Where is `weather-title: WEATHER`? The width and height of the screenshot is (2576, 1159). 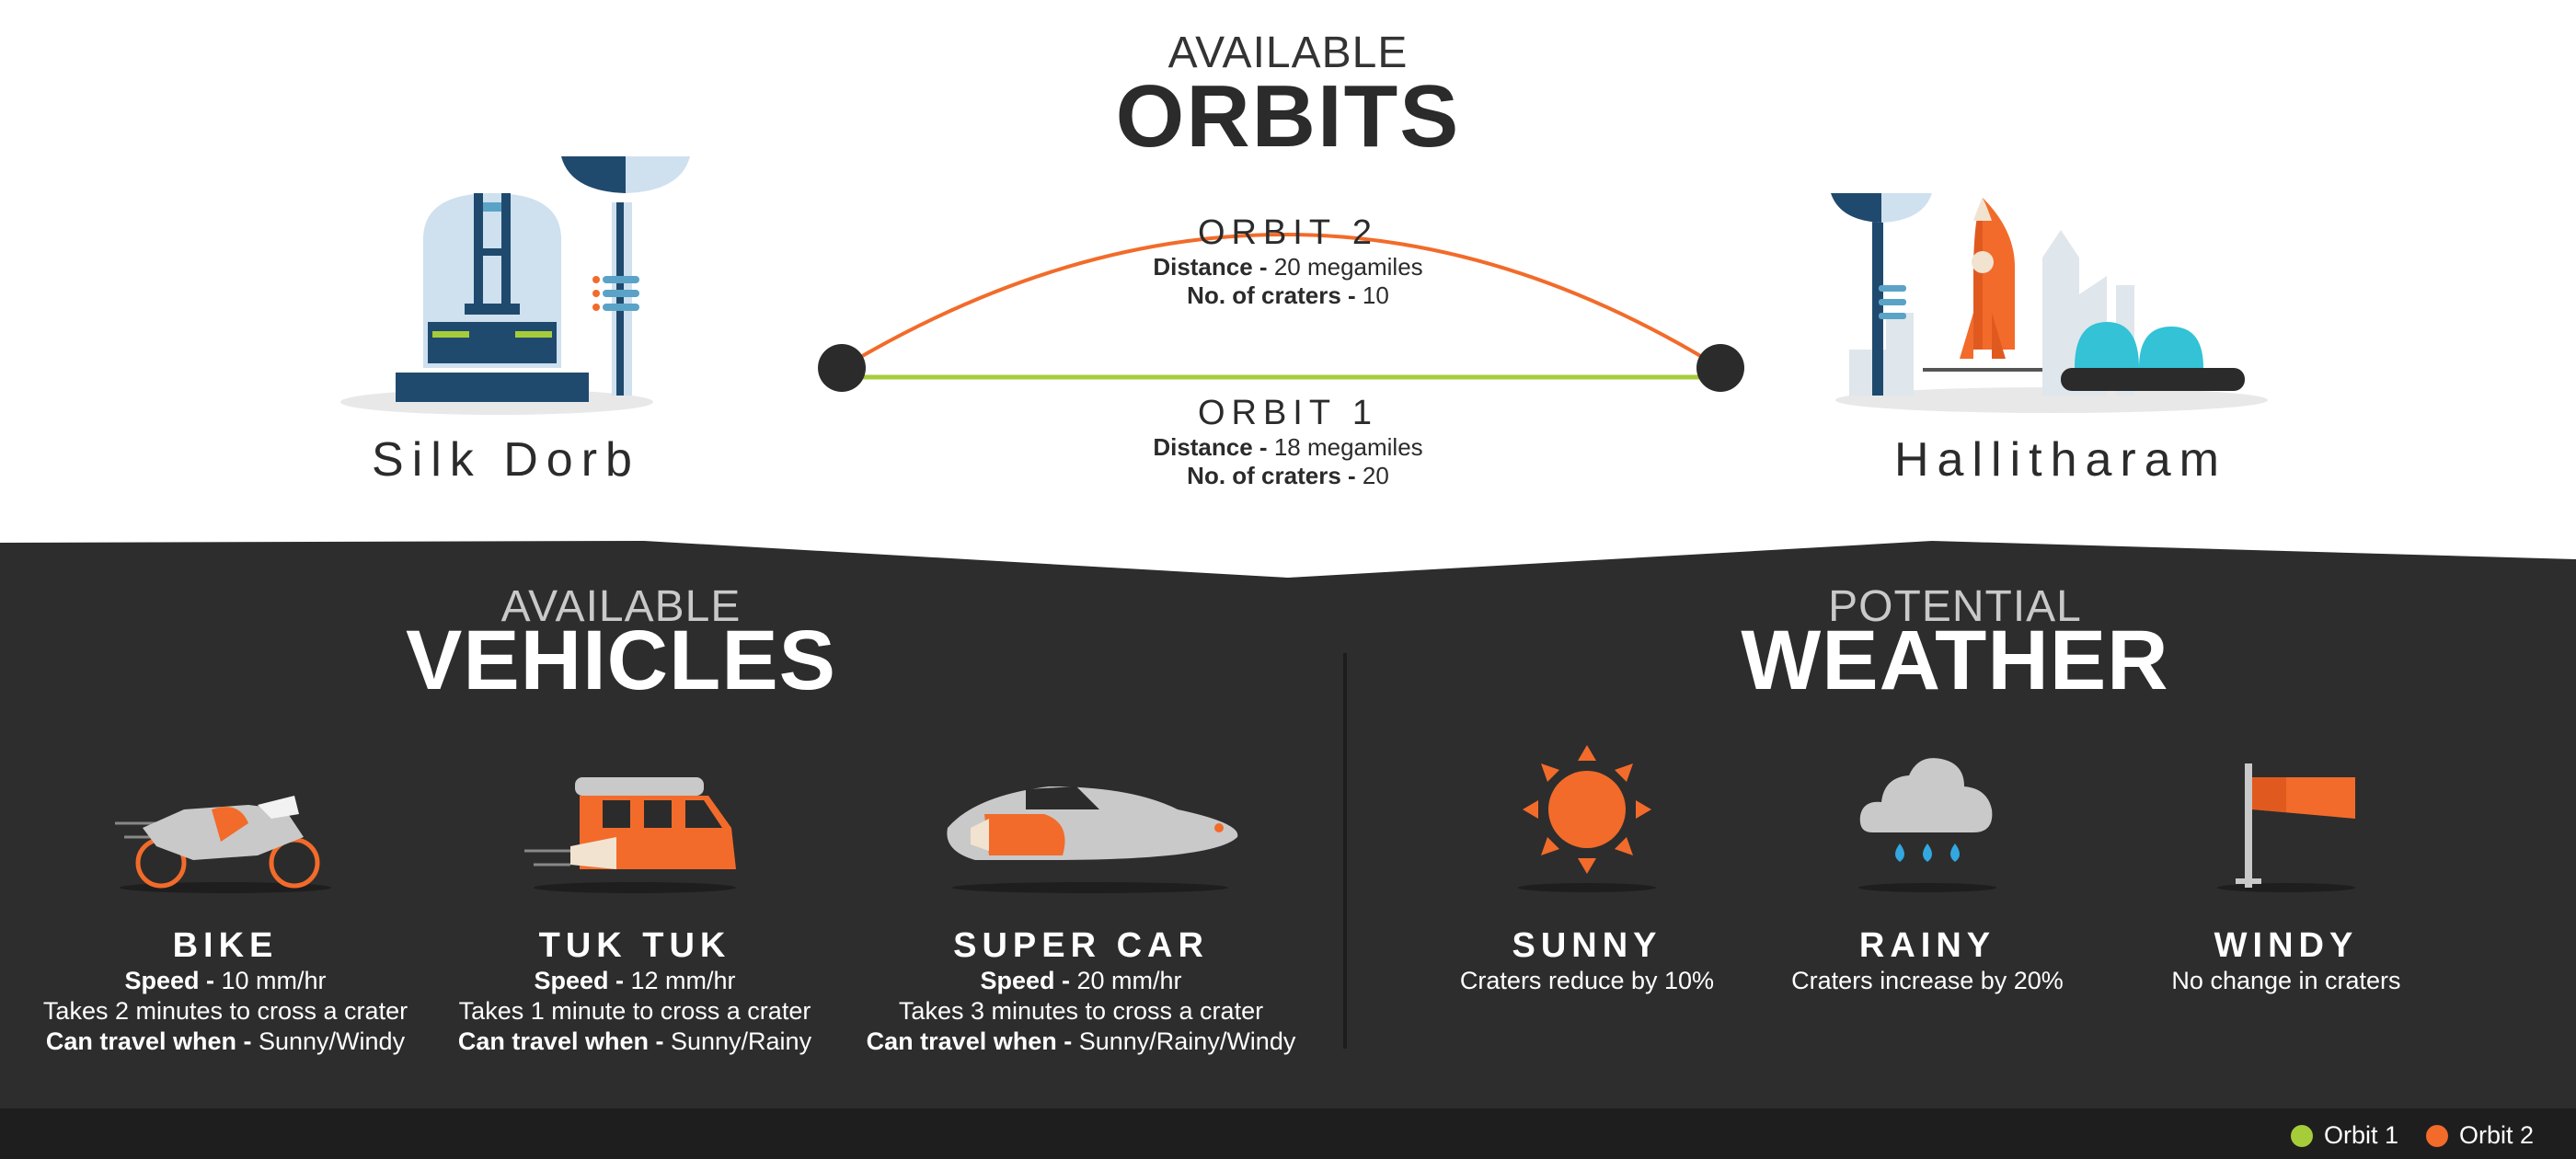 weather-title: WEATHER is located at coordinates (1955, 660).